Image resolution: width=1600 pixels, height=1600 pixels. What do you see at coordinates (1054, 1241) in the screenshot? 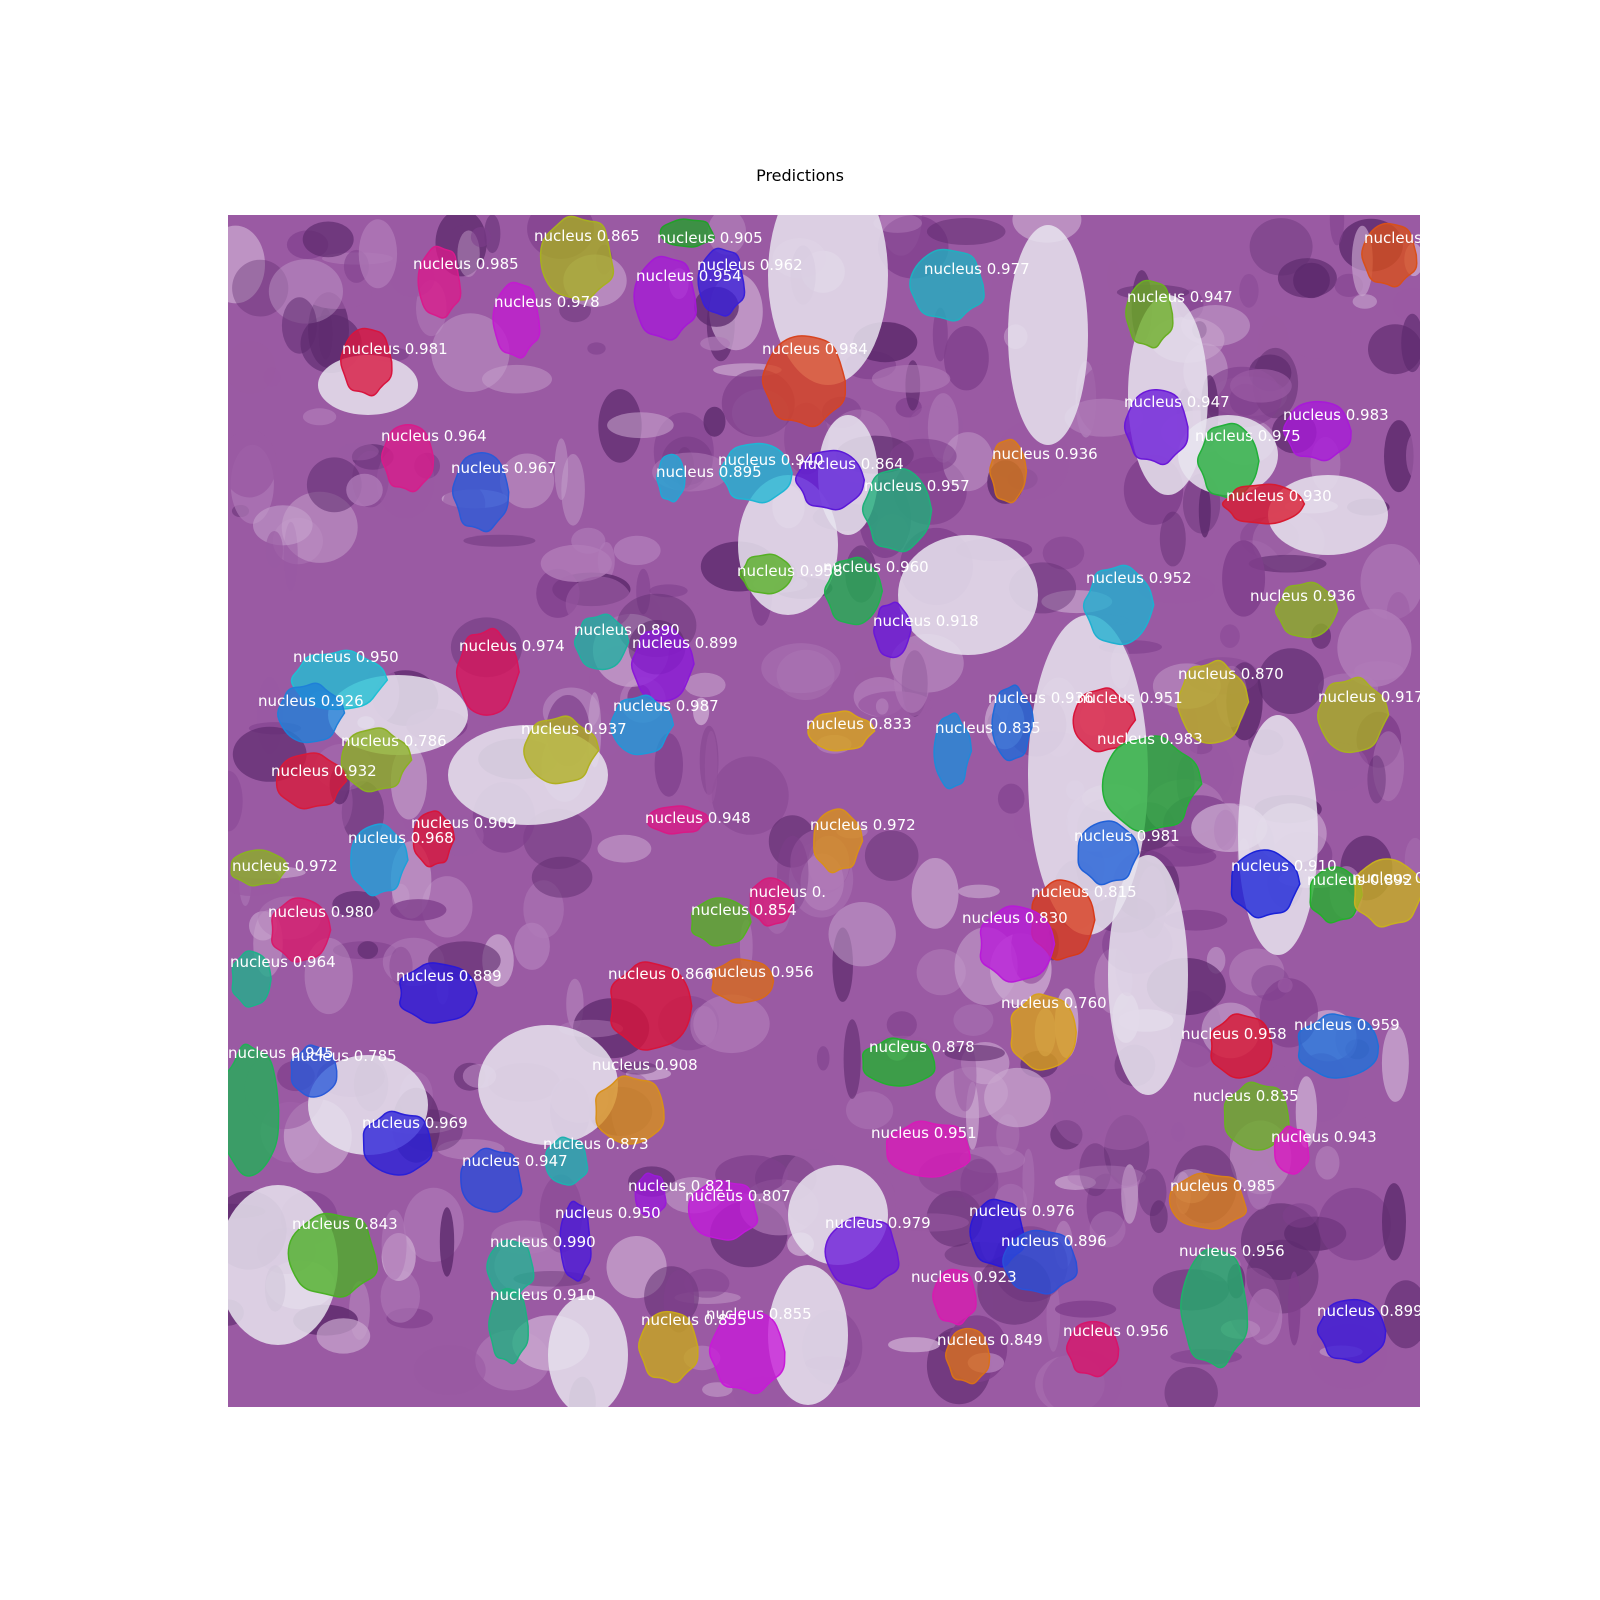
I see `nucleus-label: nucleus 0.896` at bounding box center [1054, 1241].